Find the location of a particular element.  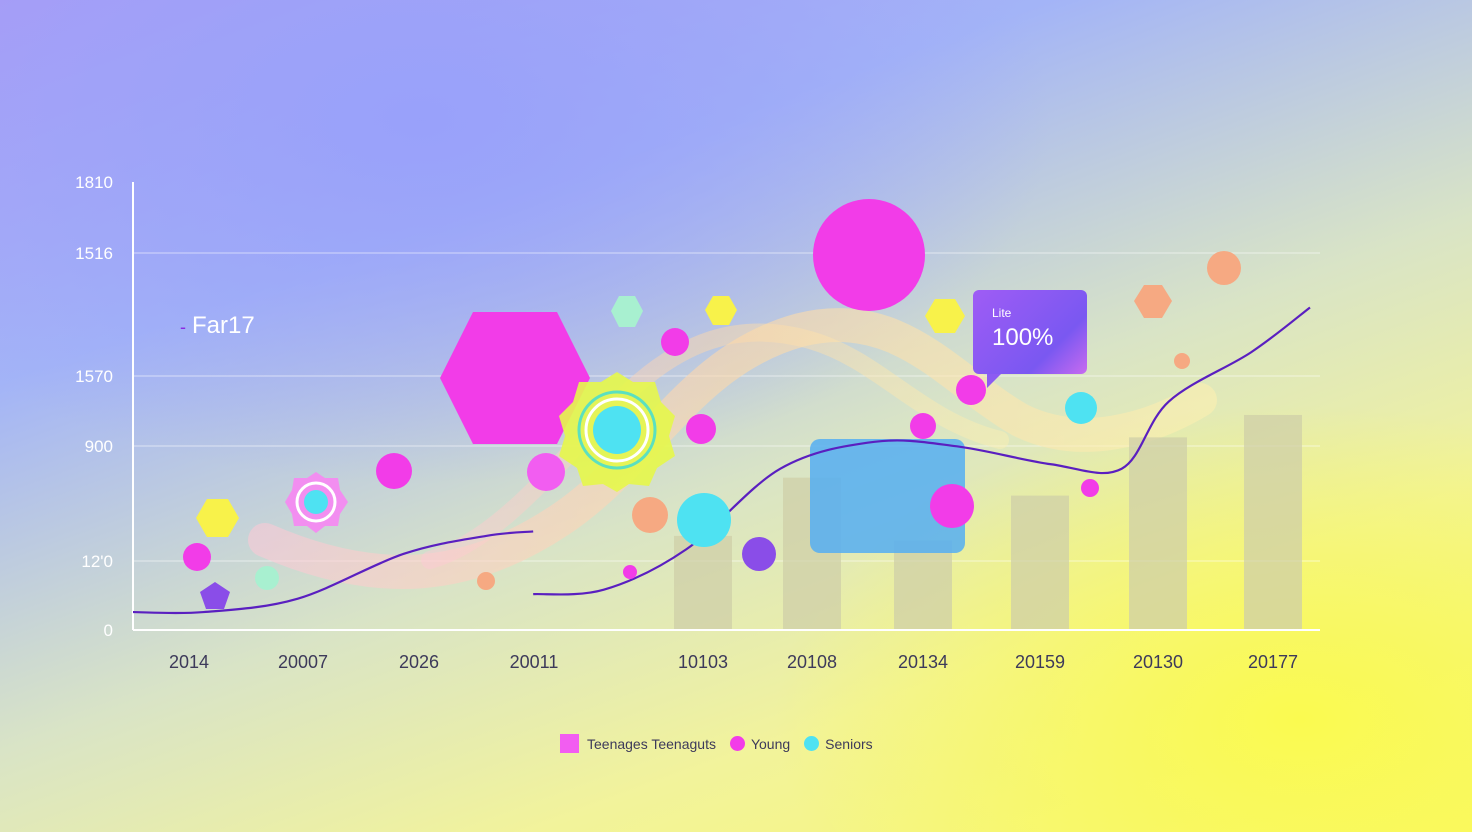

pink-gear-target is located at coordinates (316, 502).